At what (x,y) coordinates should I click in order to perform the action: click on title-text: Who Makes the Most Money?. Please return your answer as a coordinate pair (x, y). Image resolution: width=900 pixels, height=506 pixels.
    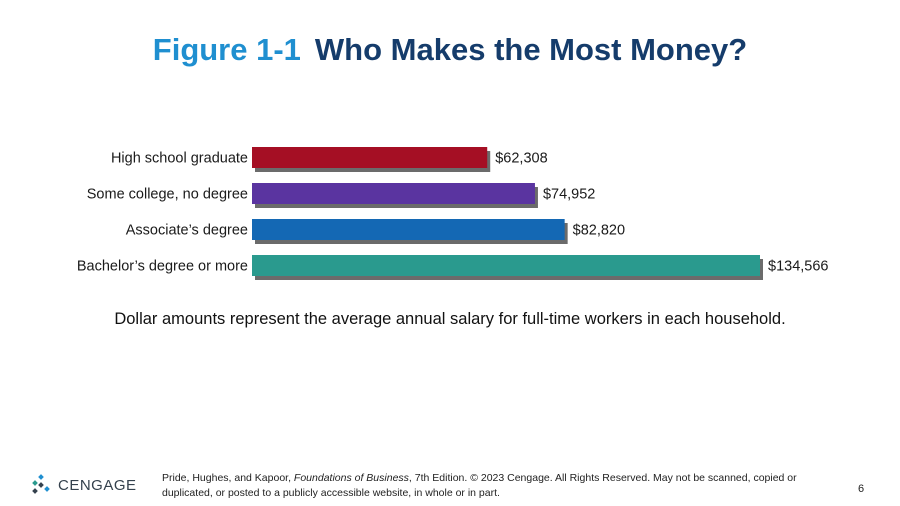
    Looking at the image, I should click on (531, 49).